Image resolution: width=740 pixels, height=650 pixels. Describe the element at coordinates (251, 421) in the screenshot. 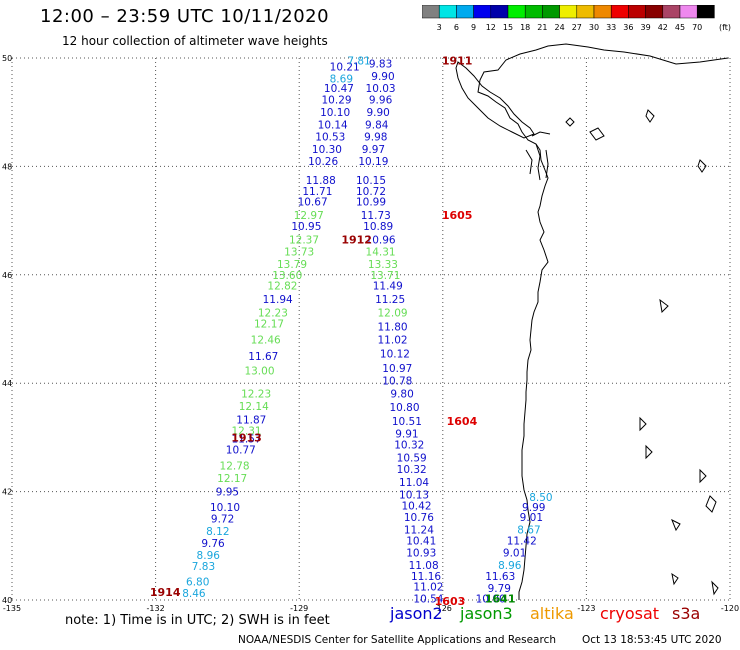

I see `wave-height-value: 11.87` at that location.